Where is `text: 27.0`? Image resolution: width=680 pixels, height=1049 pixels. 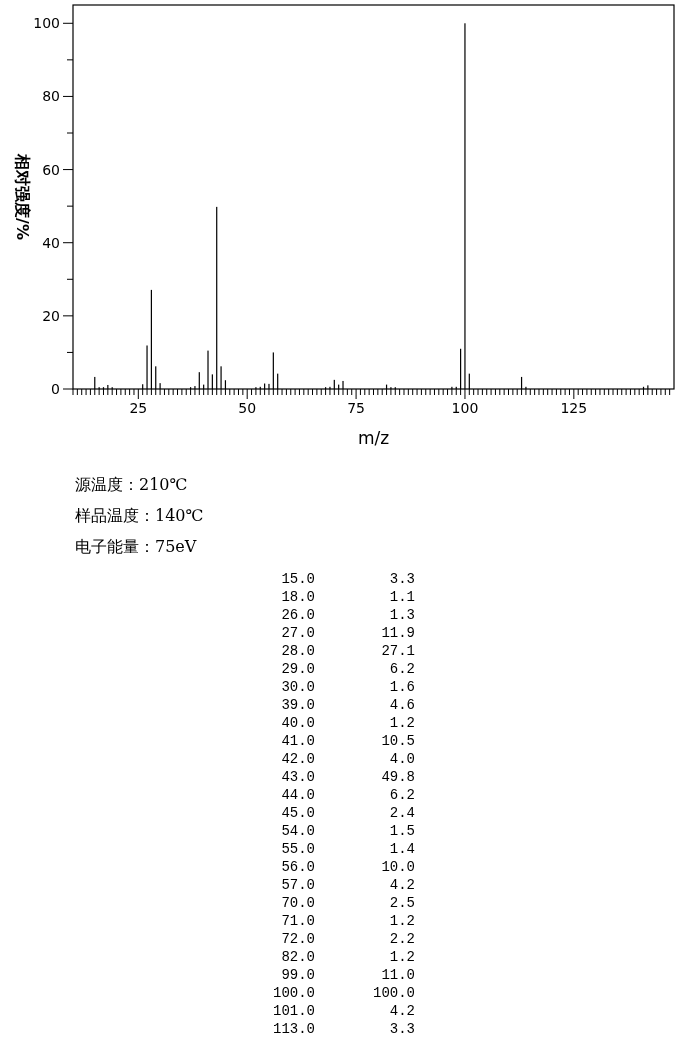 text: 27.0 is located at coordinates (298, 633).